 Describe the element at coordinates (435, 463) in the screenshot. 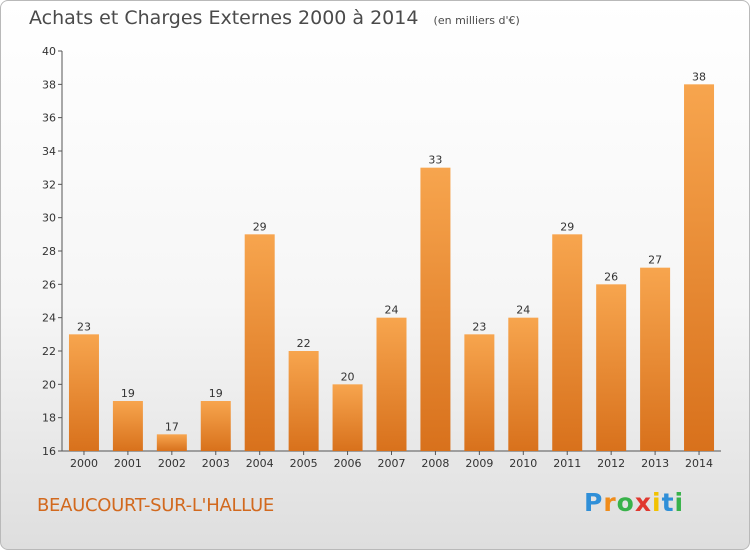

I see `x-tick-label: 2008` at that location.